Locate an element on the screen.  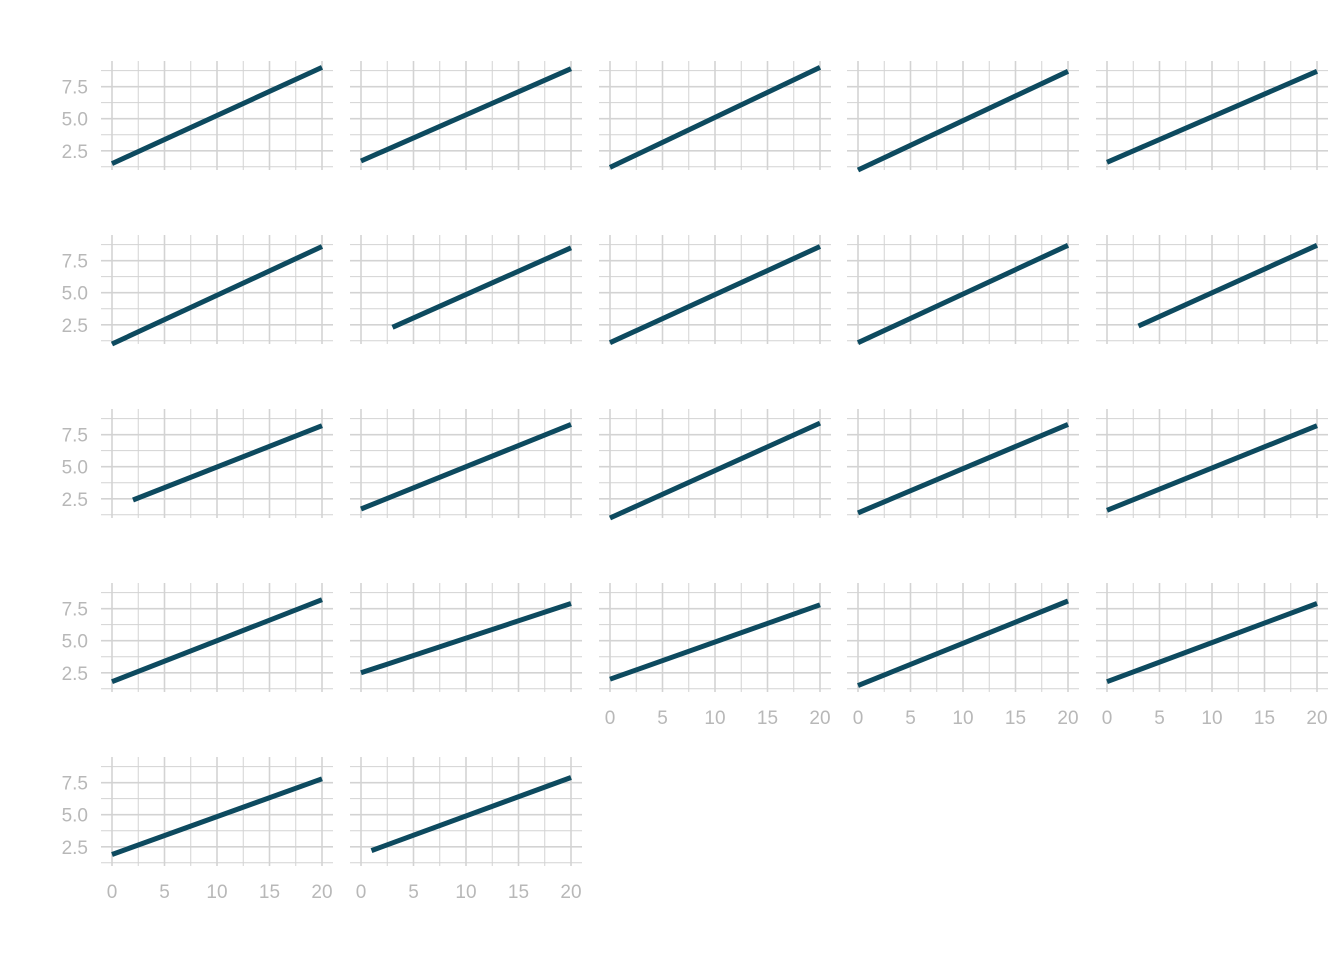
panel-22: 0 5 10 15 20 is located at coordinates (466, 830).